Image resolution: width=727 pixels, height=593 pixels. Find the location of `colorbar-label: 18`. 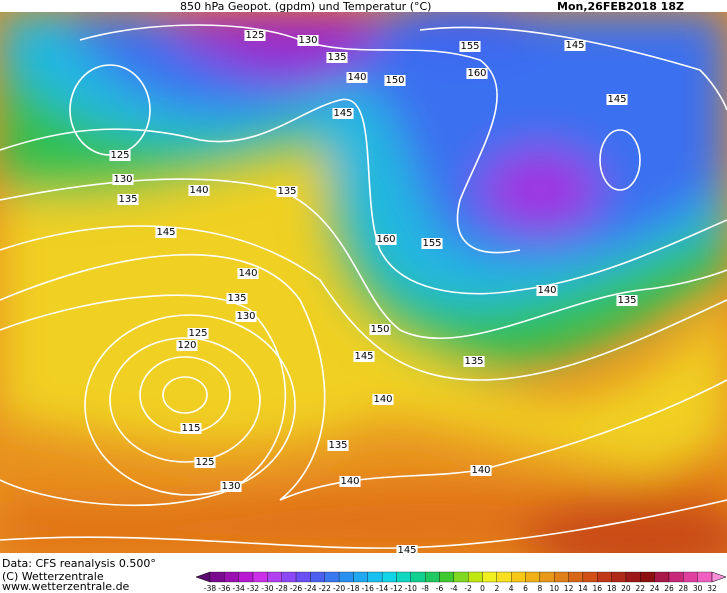

colorbar-label: 18 is located at coordinates (612, 588).